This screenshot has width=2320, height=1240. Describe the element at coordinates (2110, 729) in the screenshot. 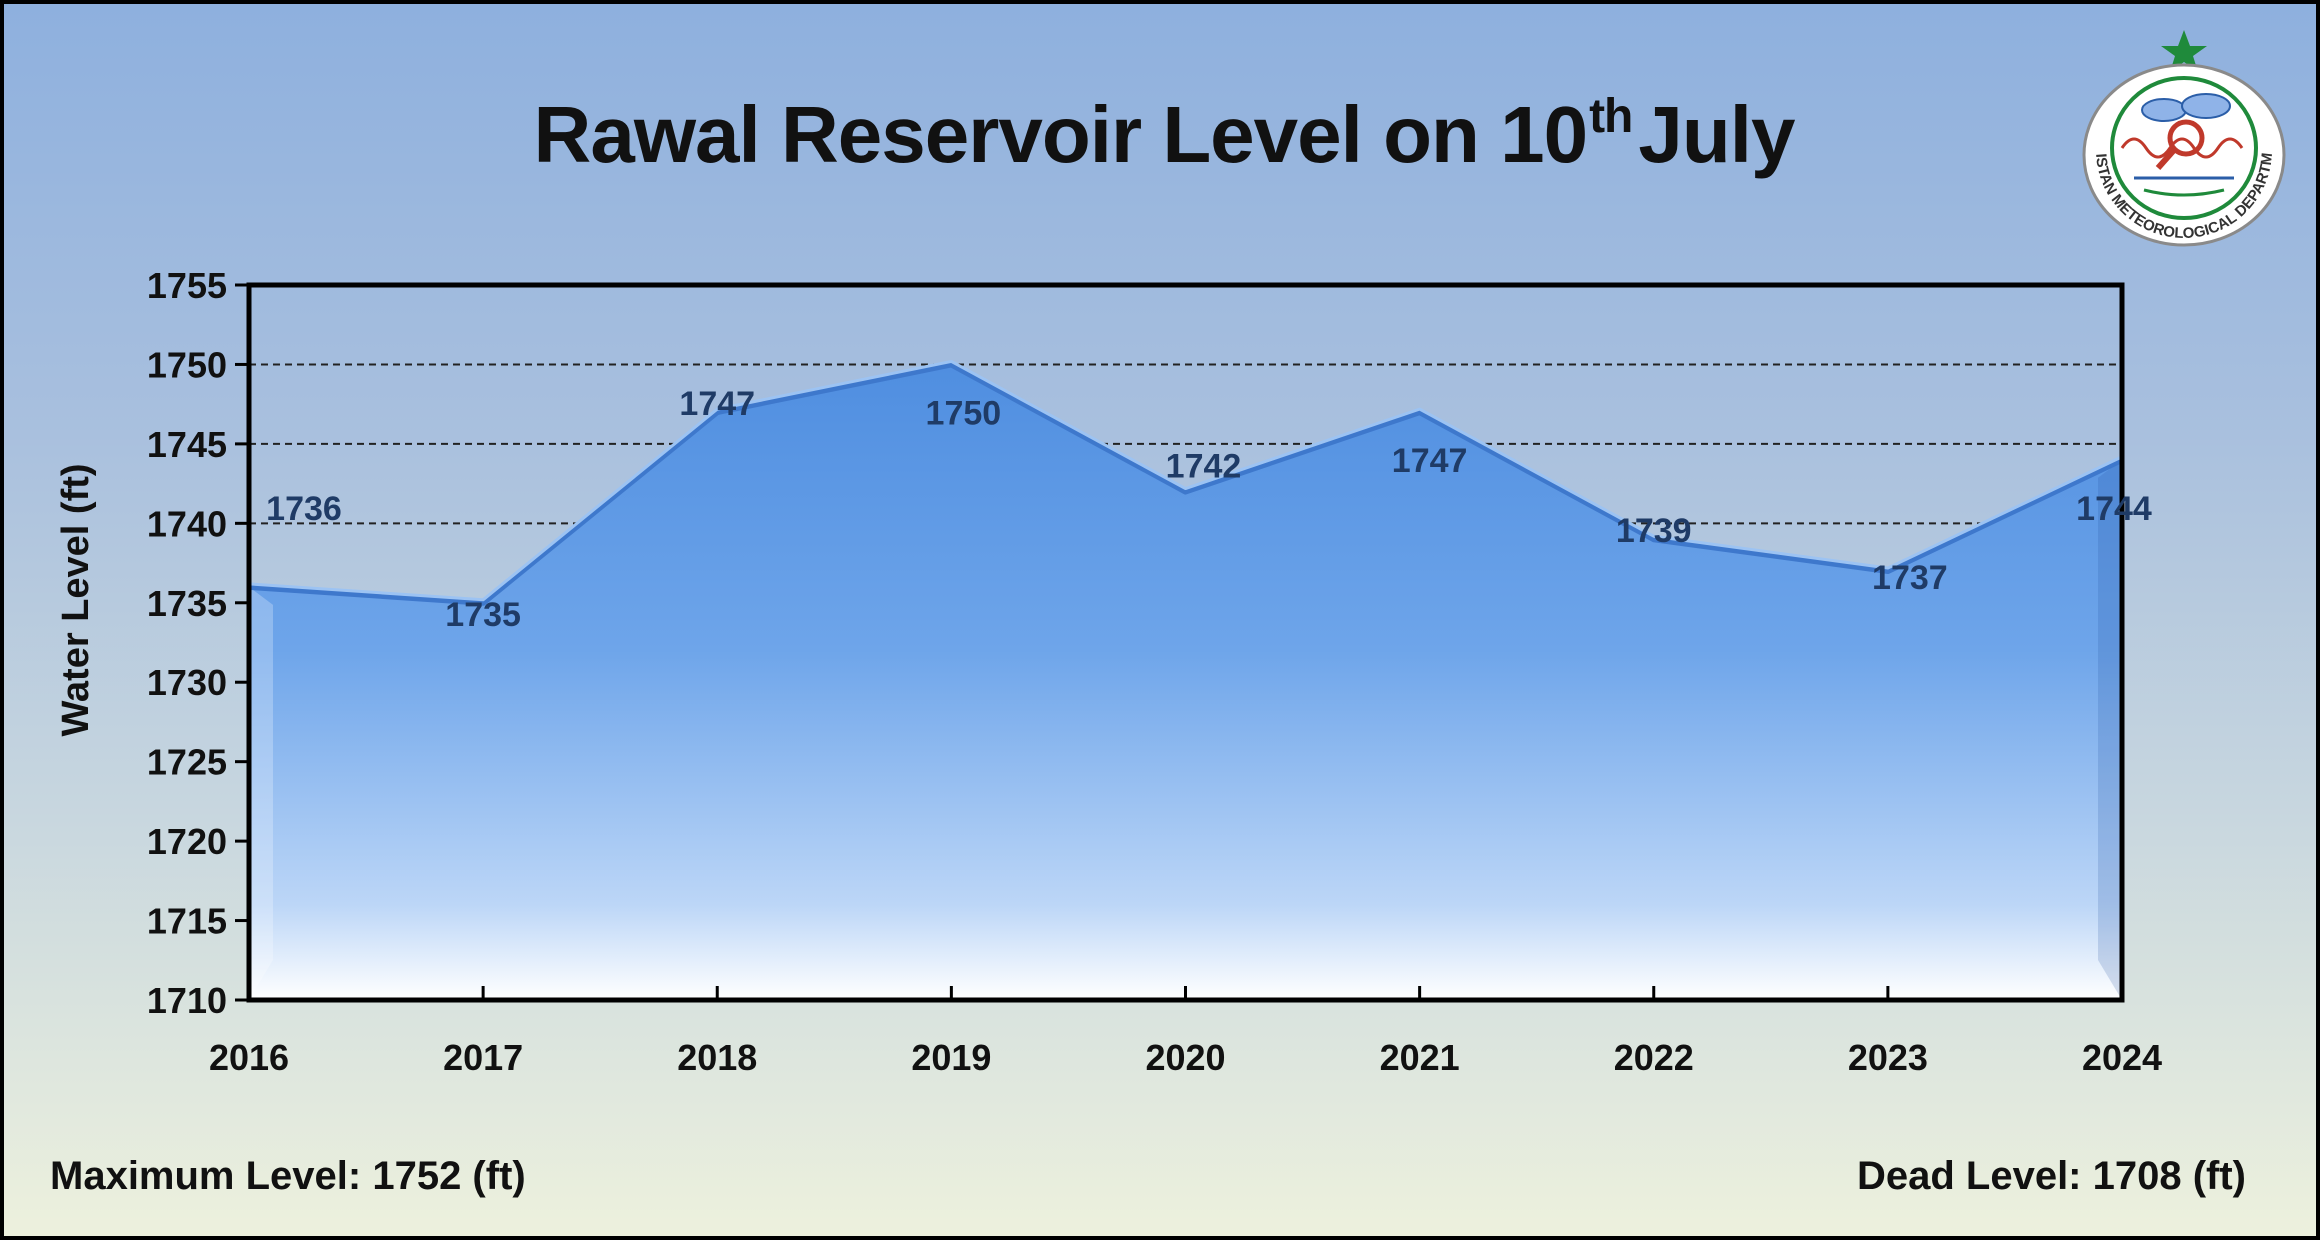

I see `area-bevel-right` at that location.